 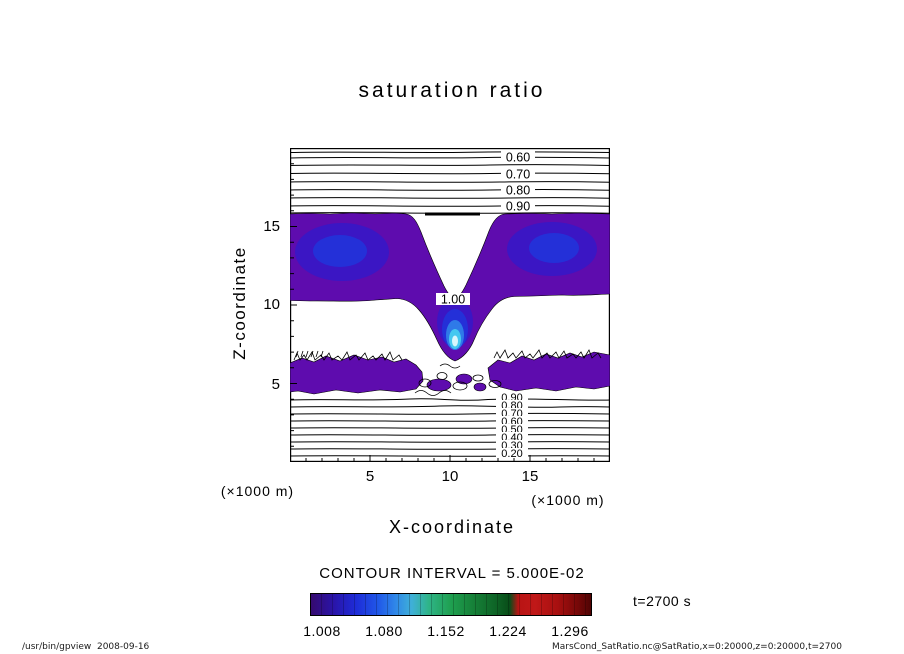 What do you see at coordinates (340, 251) in the screenshot?
I see `left-core-shade-inner` at bounding box center [340, 251].